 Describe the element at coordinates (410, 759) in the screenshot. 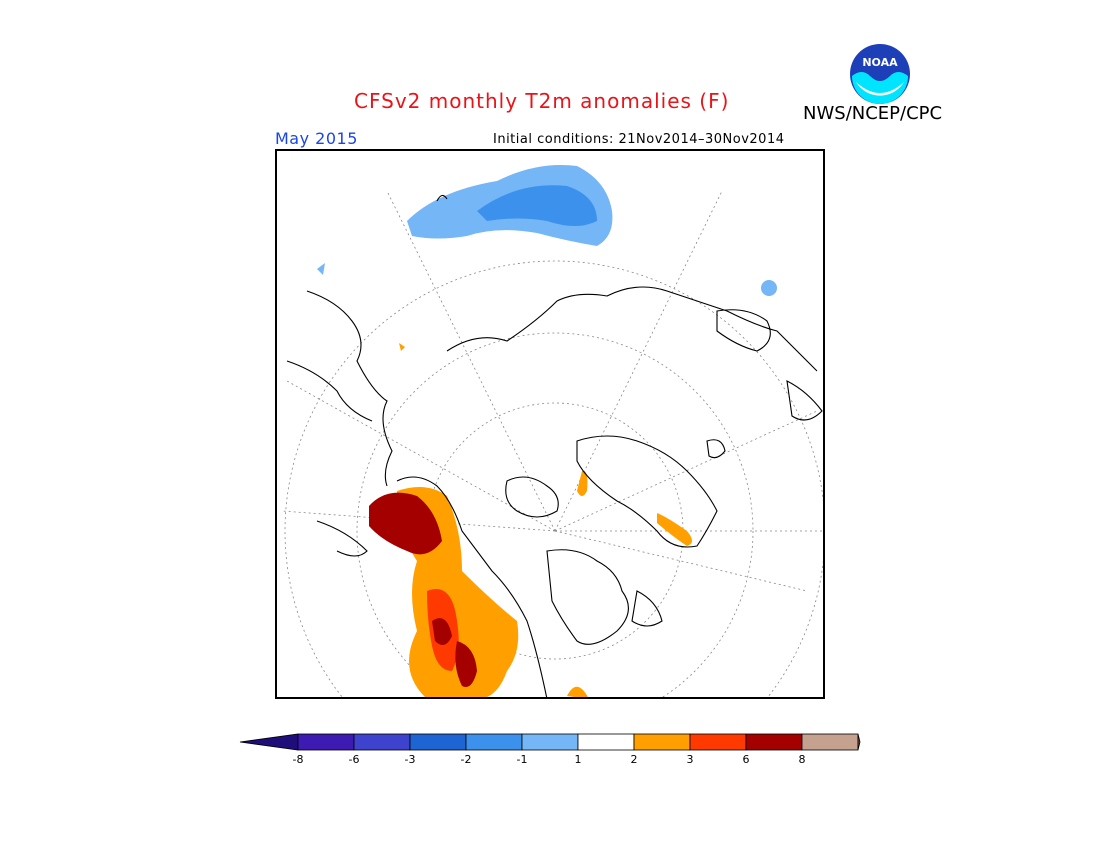

I see `legend-tick-label: -3` at that location.